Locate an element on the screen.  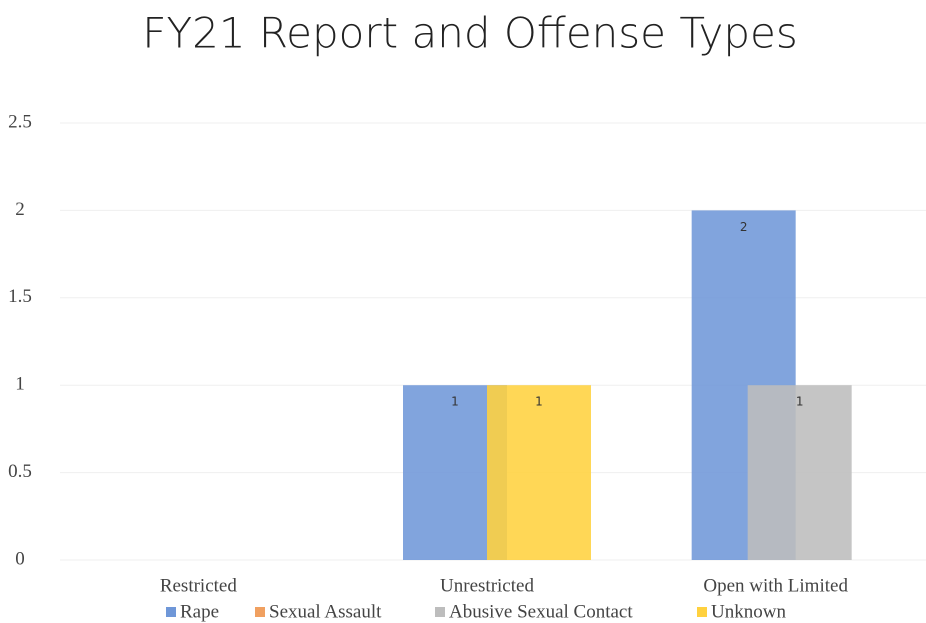
x-tick-label: Unrestricted is located at coordinates (487, 585).